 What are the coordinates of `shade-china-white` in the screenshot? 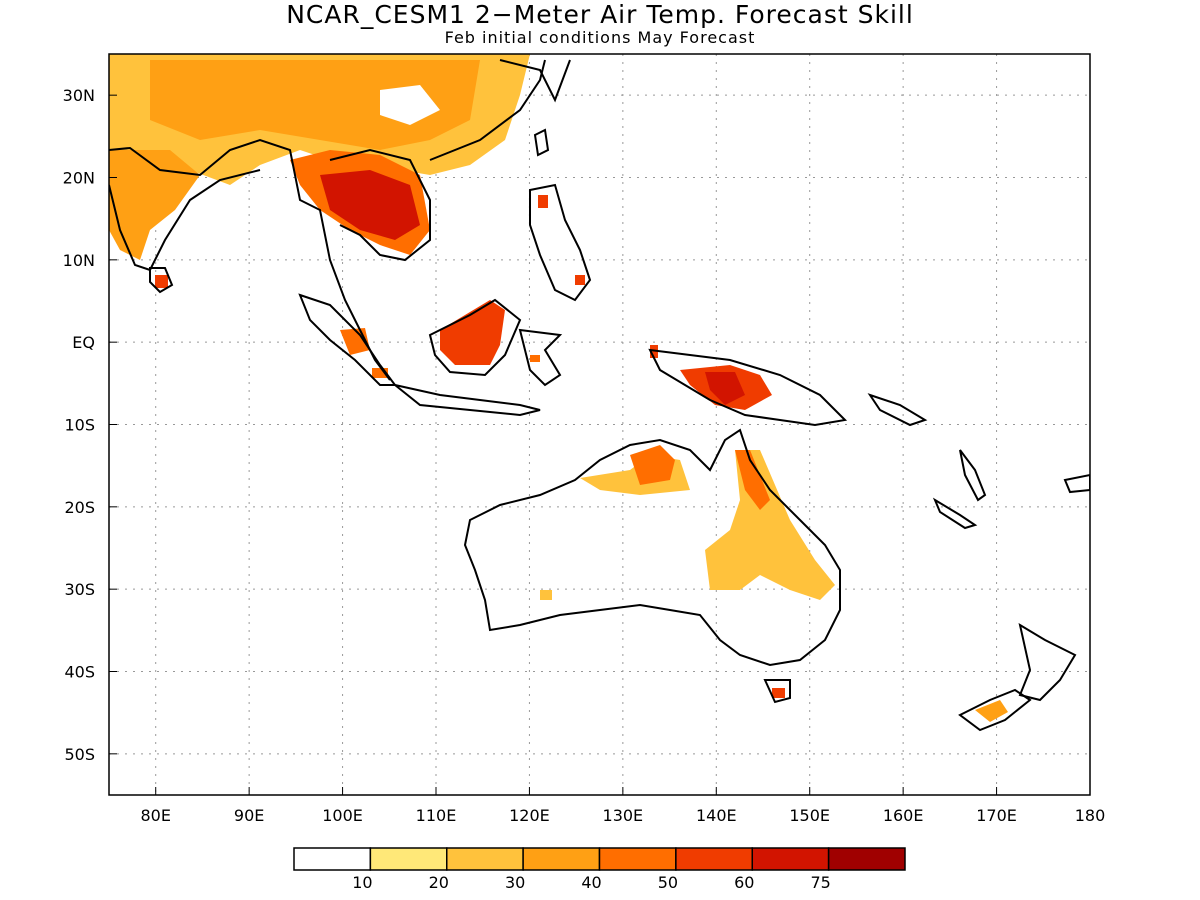 It's located at (410, 105).